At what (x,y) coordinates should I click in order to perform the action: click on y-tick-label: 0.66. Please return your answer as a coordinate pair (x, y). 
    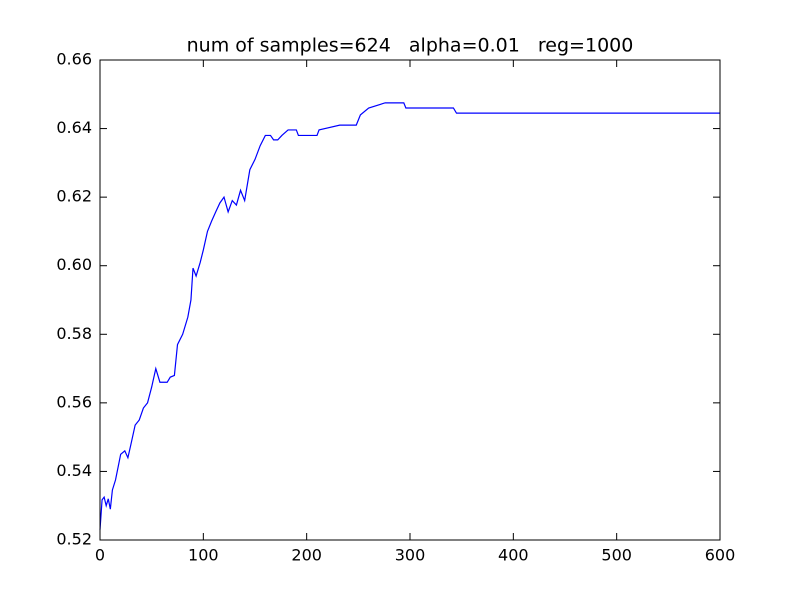
    Looking at the image, I should click on (74, 59).